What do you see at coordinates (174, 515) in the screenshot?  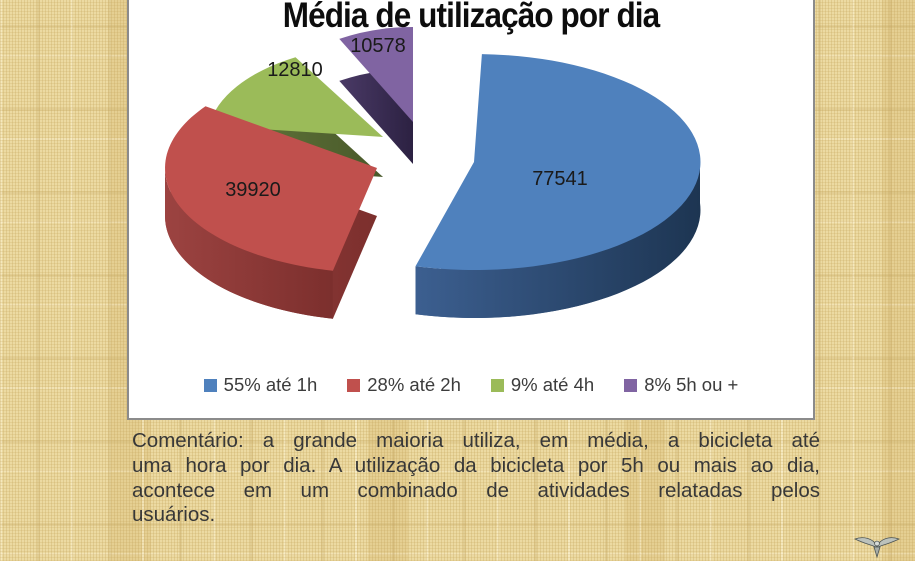 I see `comment-line-4: usuários.` at bounding box center [174, 515].